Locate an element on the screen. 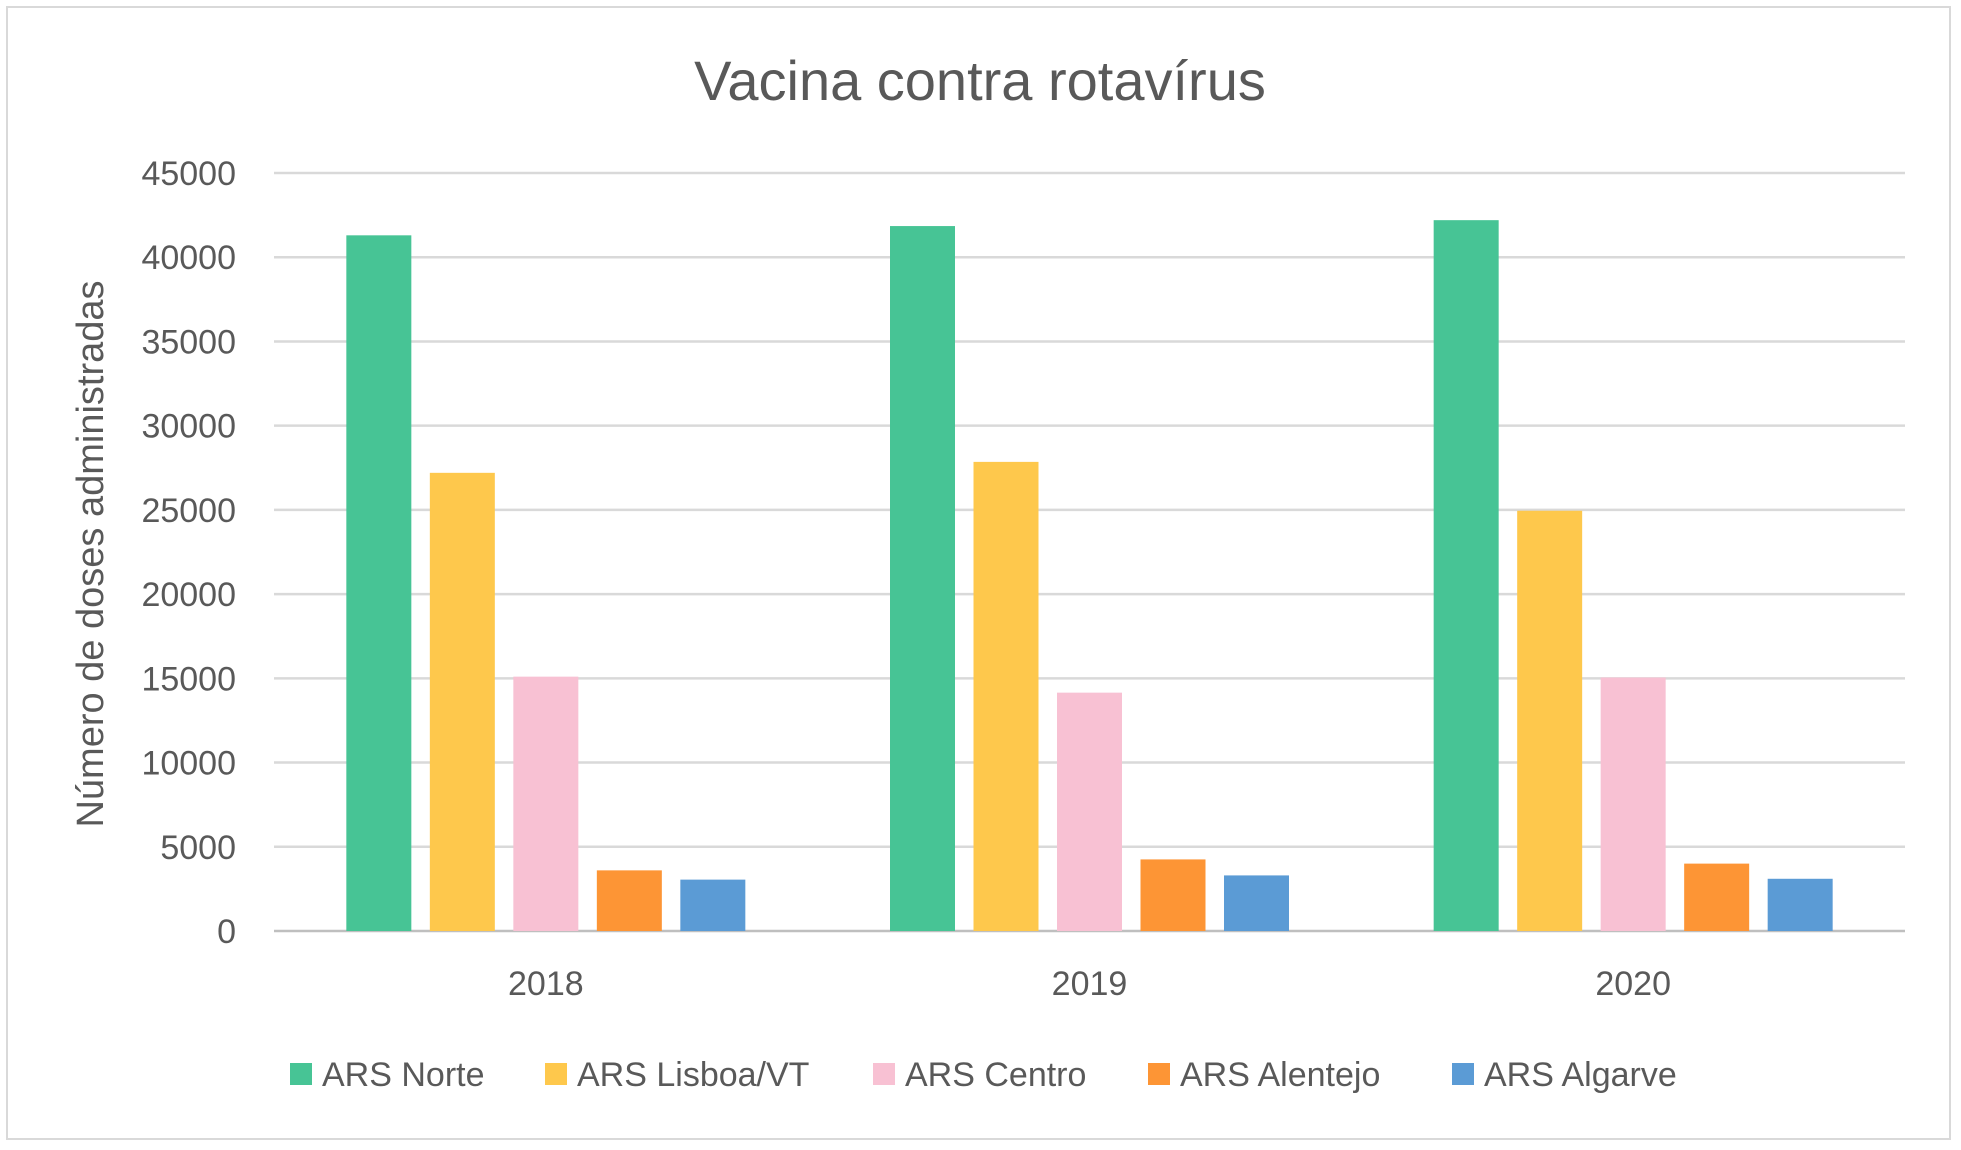  bar-ars-alentejo-2018 is located at coordinates (629, 900).